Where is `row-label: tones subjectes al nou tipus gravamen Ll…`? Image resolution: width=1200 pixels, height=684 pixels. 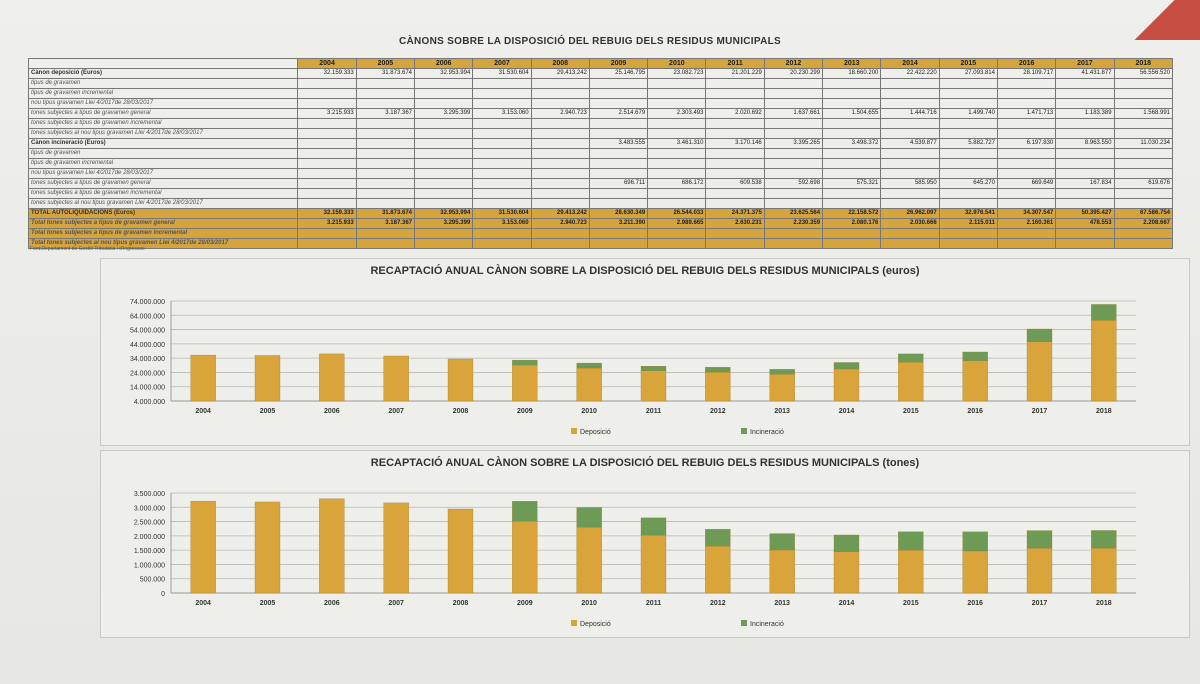
row-label: tones subjectes al nou tipus gravamen Ll… is located at coordinates (163, 203).